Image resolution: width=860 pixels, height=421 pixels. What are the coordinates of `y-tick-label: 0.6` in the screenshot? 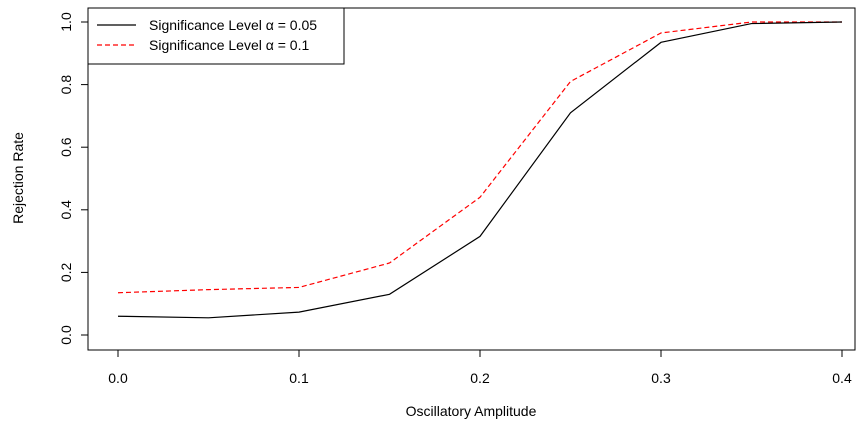 It's located at (66, 147).